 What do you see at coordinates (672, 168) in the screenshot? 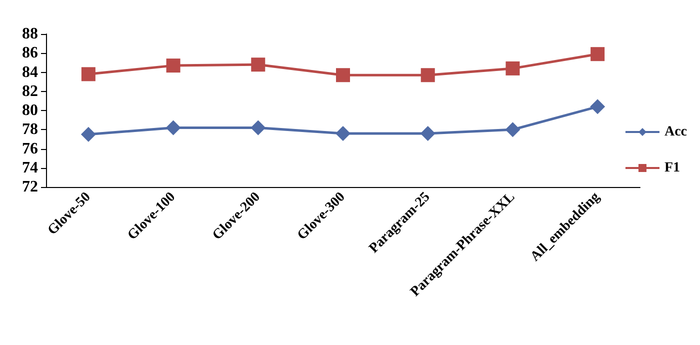
I see `legend-label: F1` at bounding box center [672, 168].